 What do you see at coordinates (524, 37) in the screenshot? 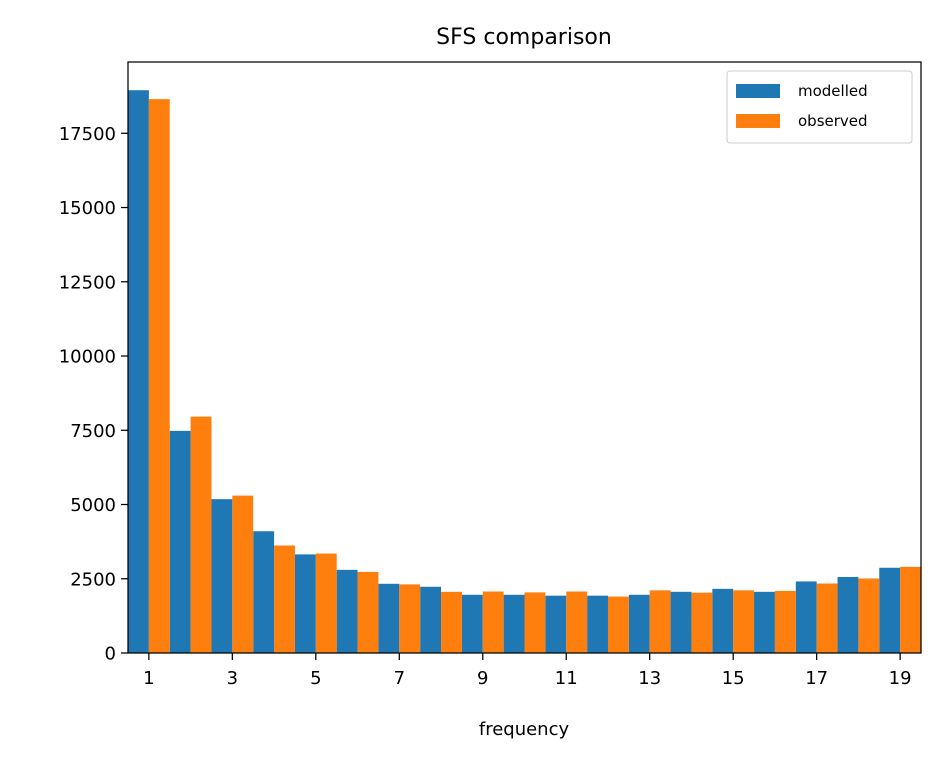
I see `chart-title: SFS comparison` at bounding box center [524, 37].